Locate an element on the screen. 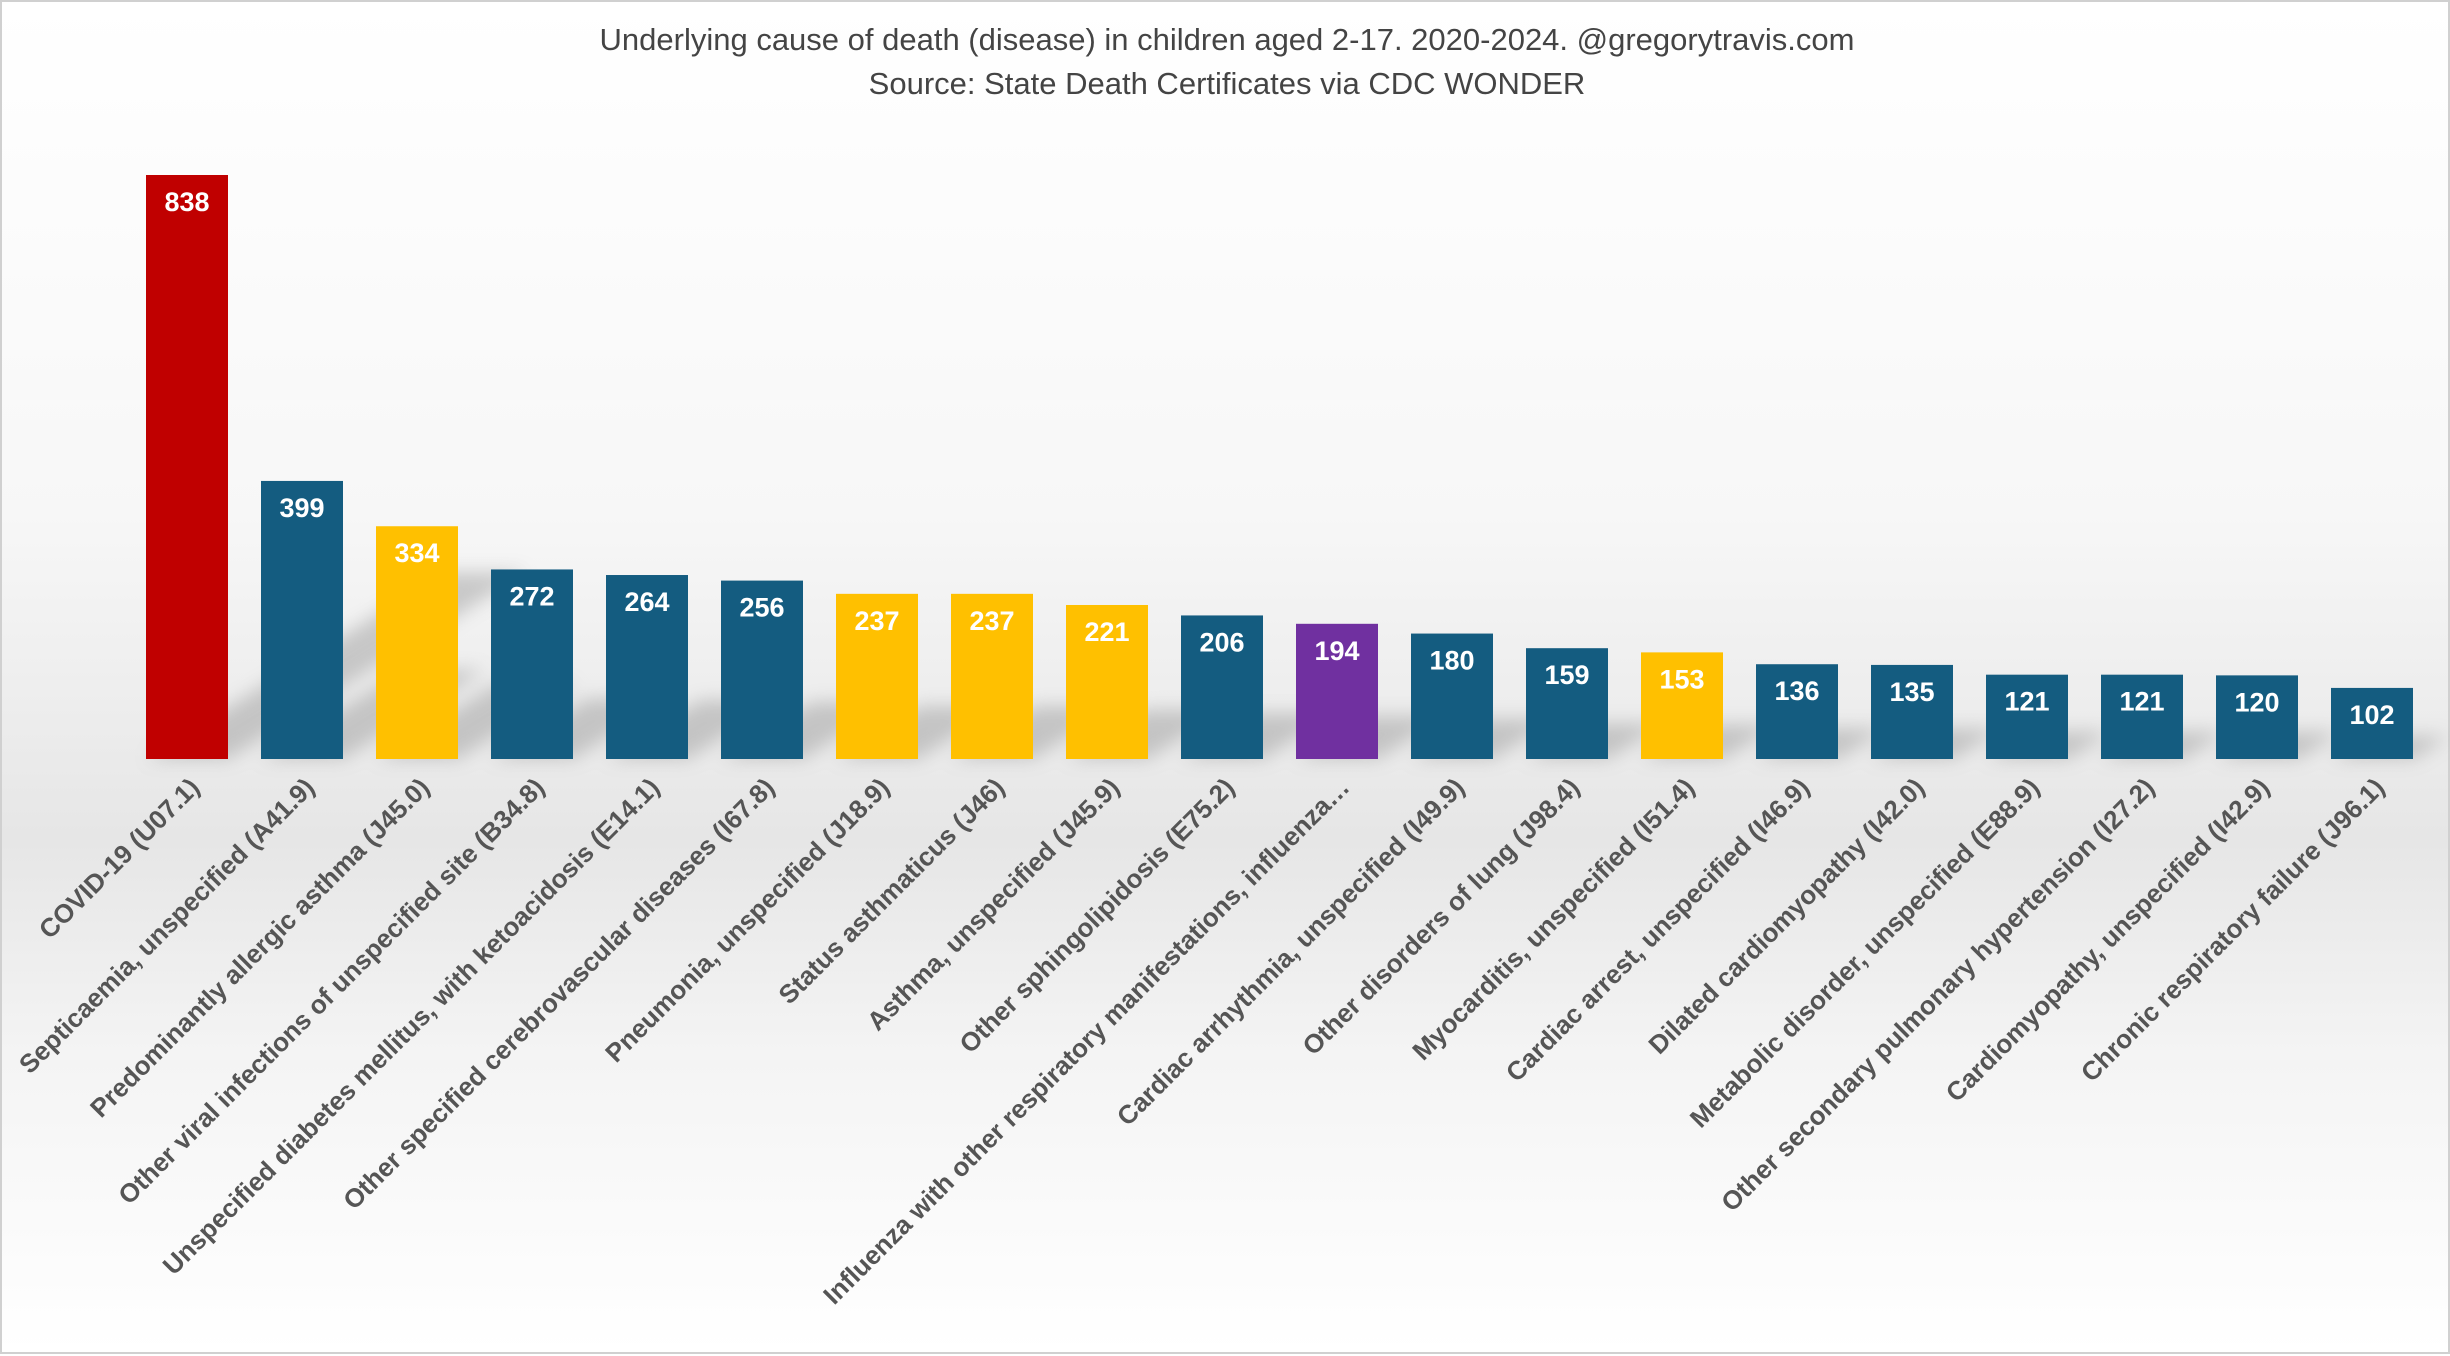 The width and height of the screenshot is (2450, 1356). data-label: 334 is located at coordinates (416, 553).